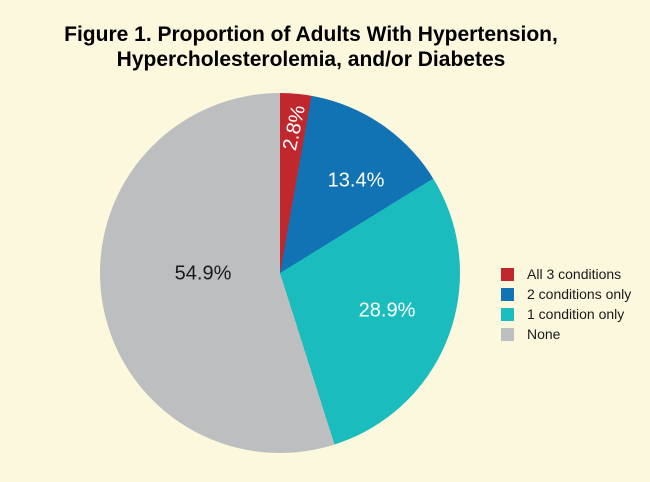  What do you see at coordinates (574, 274) in the screenshot?
I see `legend-item-label: All 3 conditions` at bounding box center [574, 274].